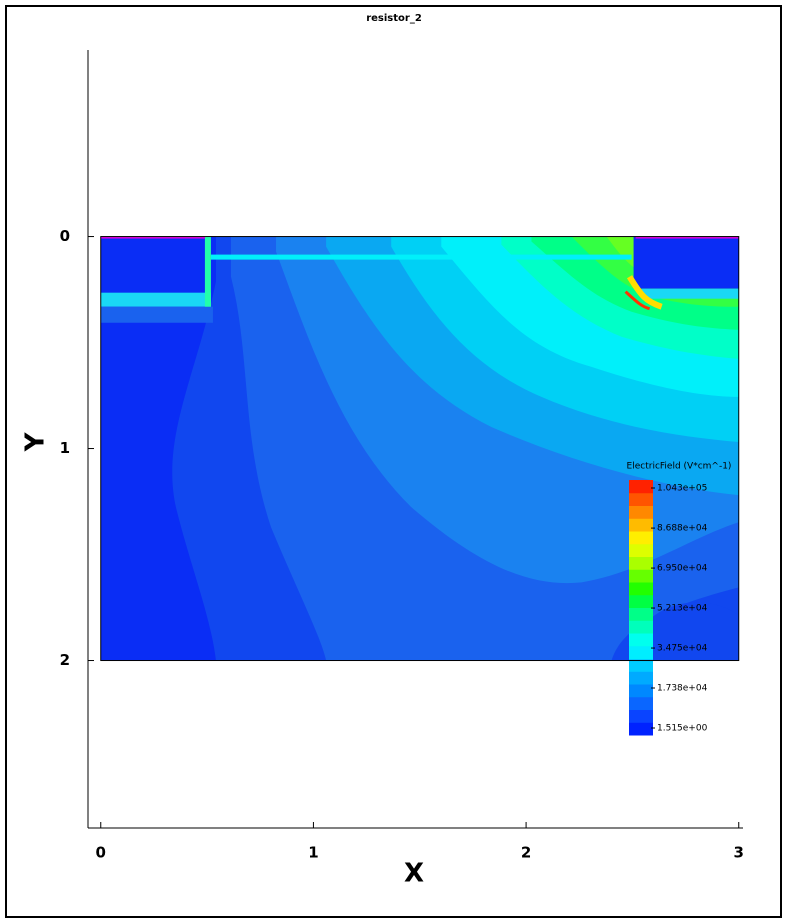 Image resolution: width=788 pixels, height=923 pixels. Describe the element at coordinates (65, 660) in the screenshot. I see `y-tick-label: 2` at that location.